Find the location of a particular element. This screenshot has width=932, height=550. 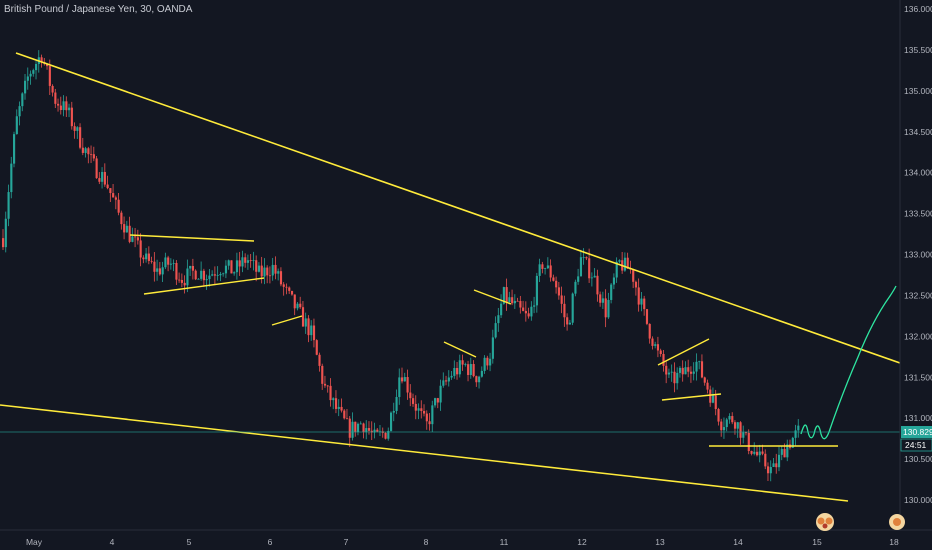

x-tick-label: 5 is located at coordinates (189, 542).